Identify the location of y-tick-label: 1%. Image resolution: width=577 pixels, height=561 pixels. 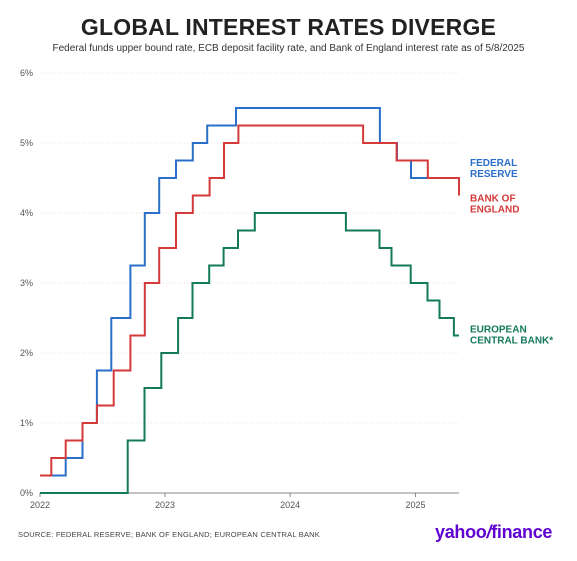
(26, 423).